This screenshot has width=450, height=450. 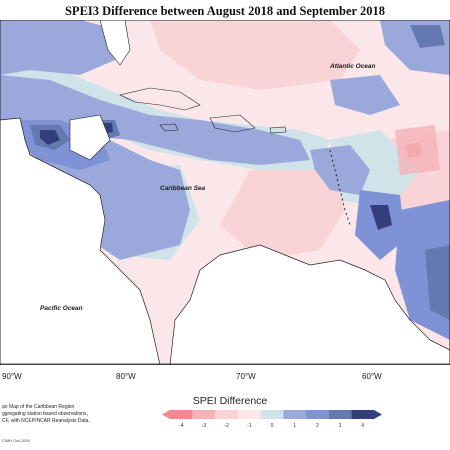 I want to click on lon-label-90w: 90°W, so click(x=12, y=376).